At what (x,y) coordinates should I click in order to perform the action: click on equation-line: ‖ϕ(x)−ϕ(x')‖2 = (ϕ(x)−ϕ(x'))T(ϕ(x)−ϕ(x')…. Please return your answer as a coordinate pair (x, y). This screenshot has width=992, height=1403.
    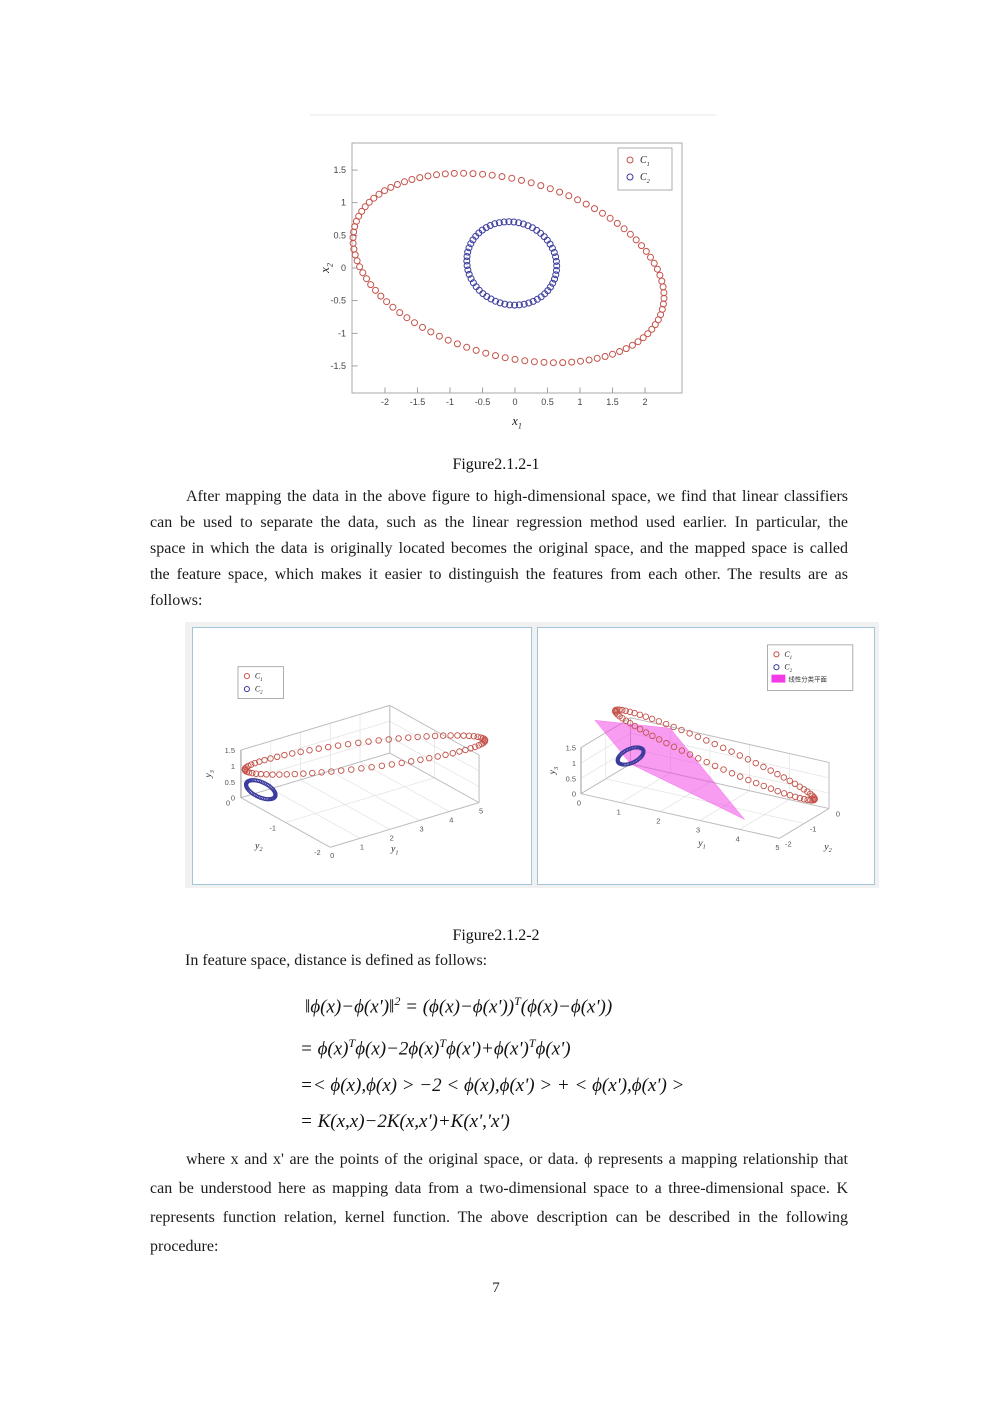
    Looking at the image, I should click on (459, 1006).